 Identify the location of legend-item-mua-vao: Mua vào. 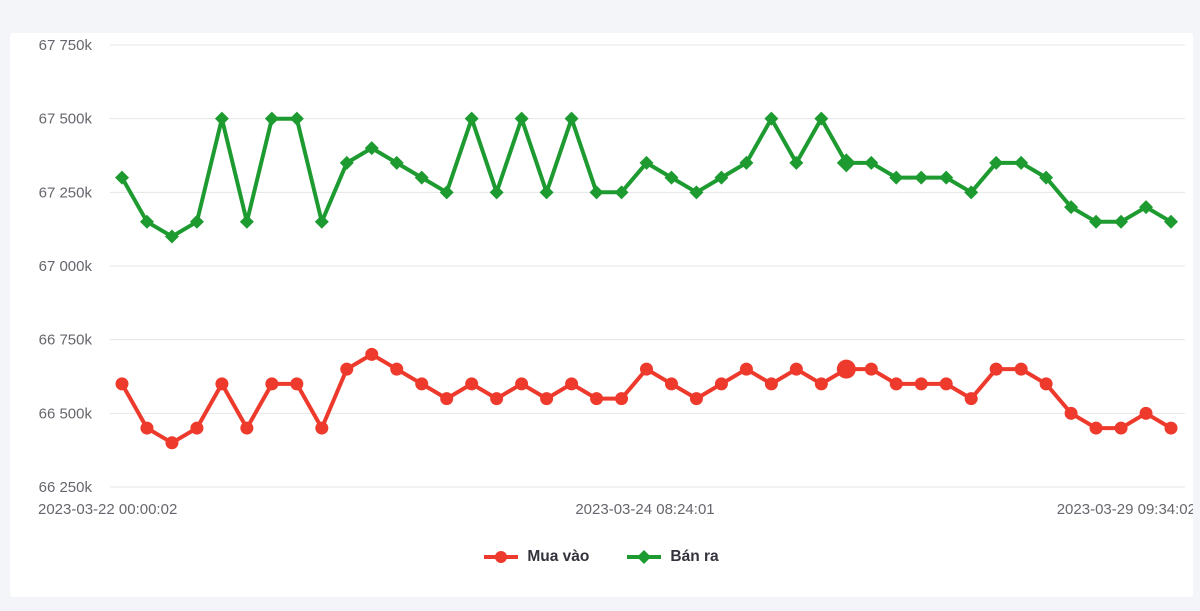
(536, 557).